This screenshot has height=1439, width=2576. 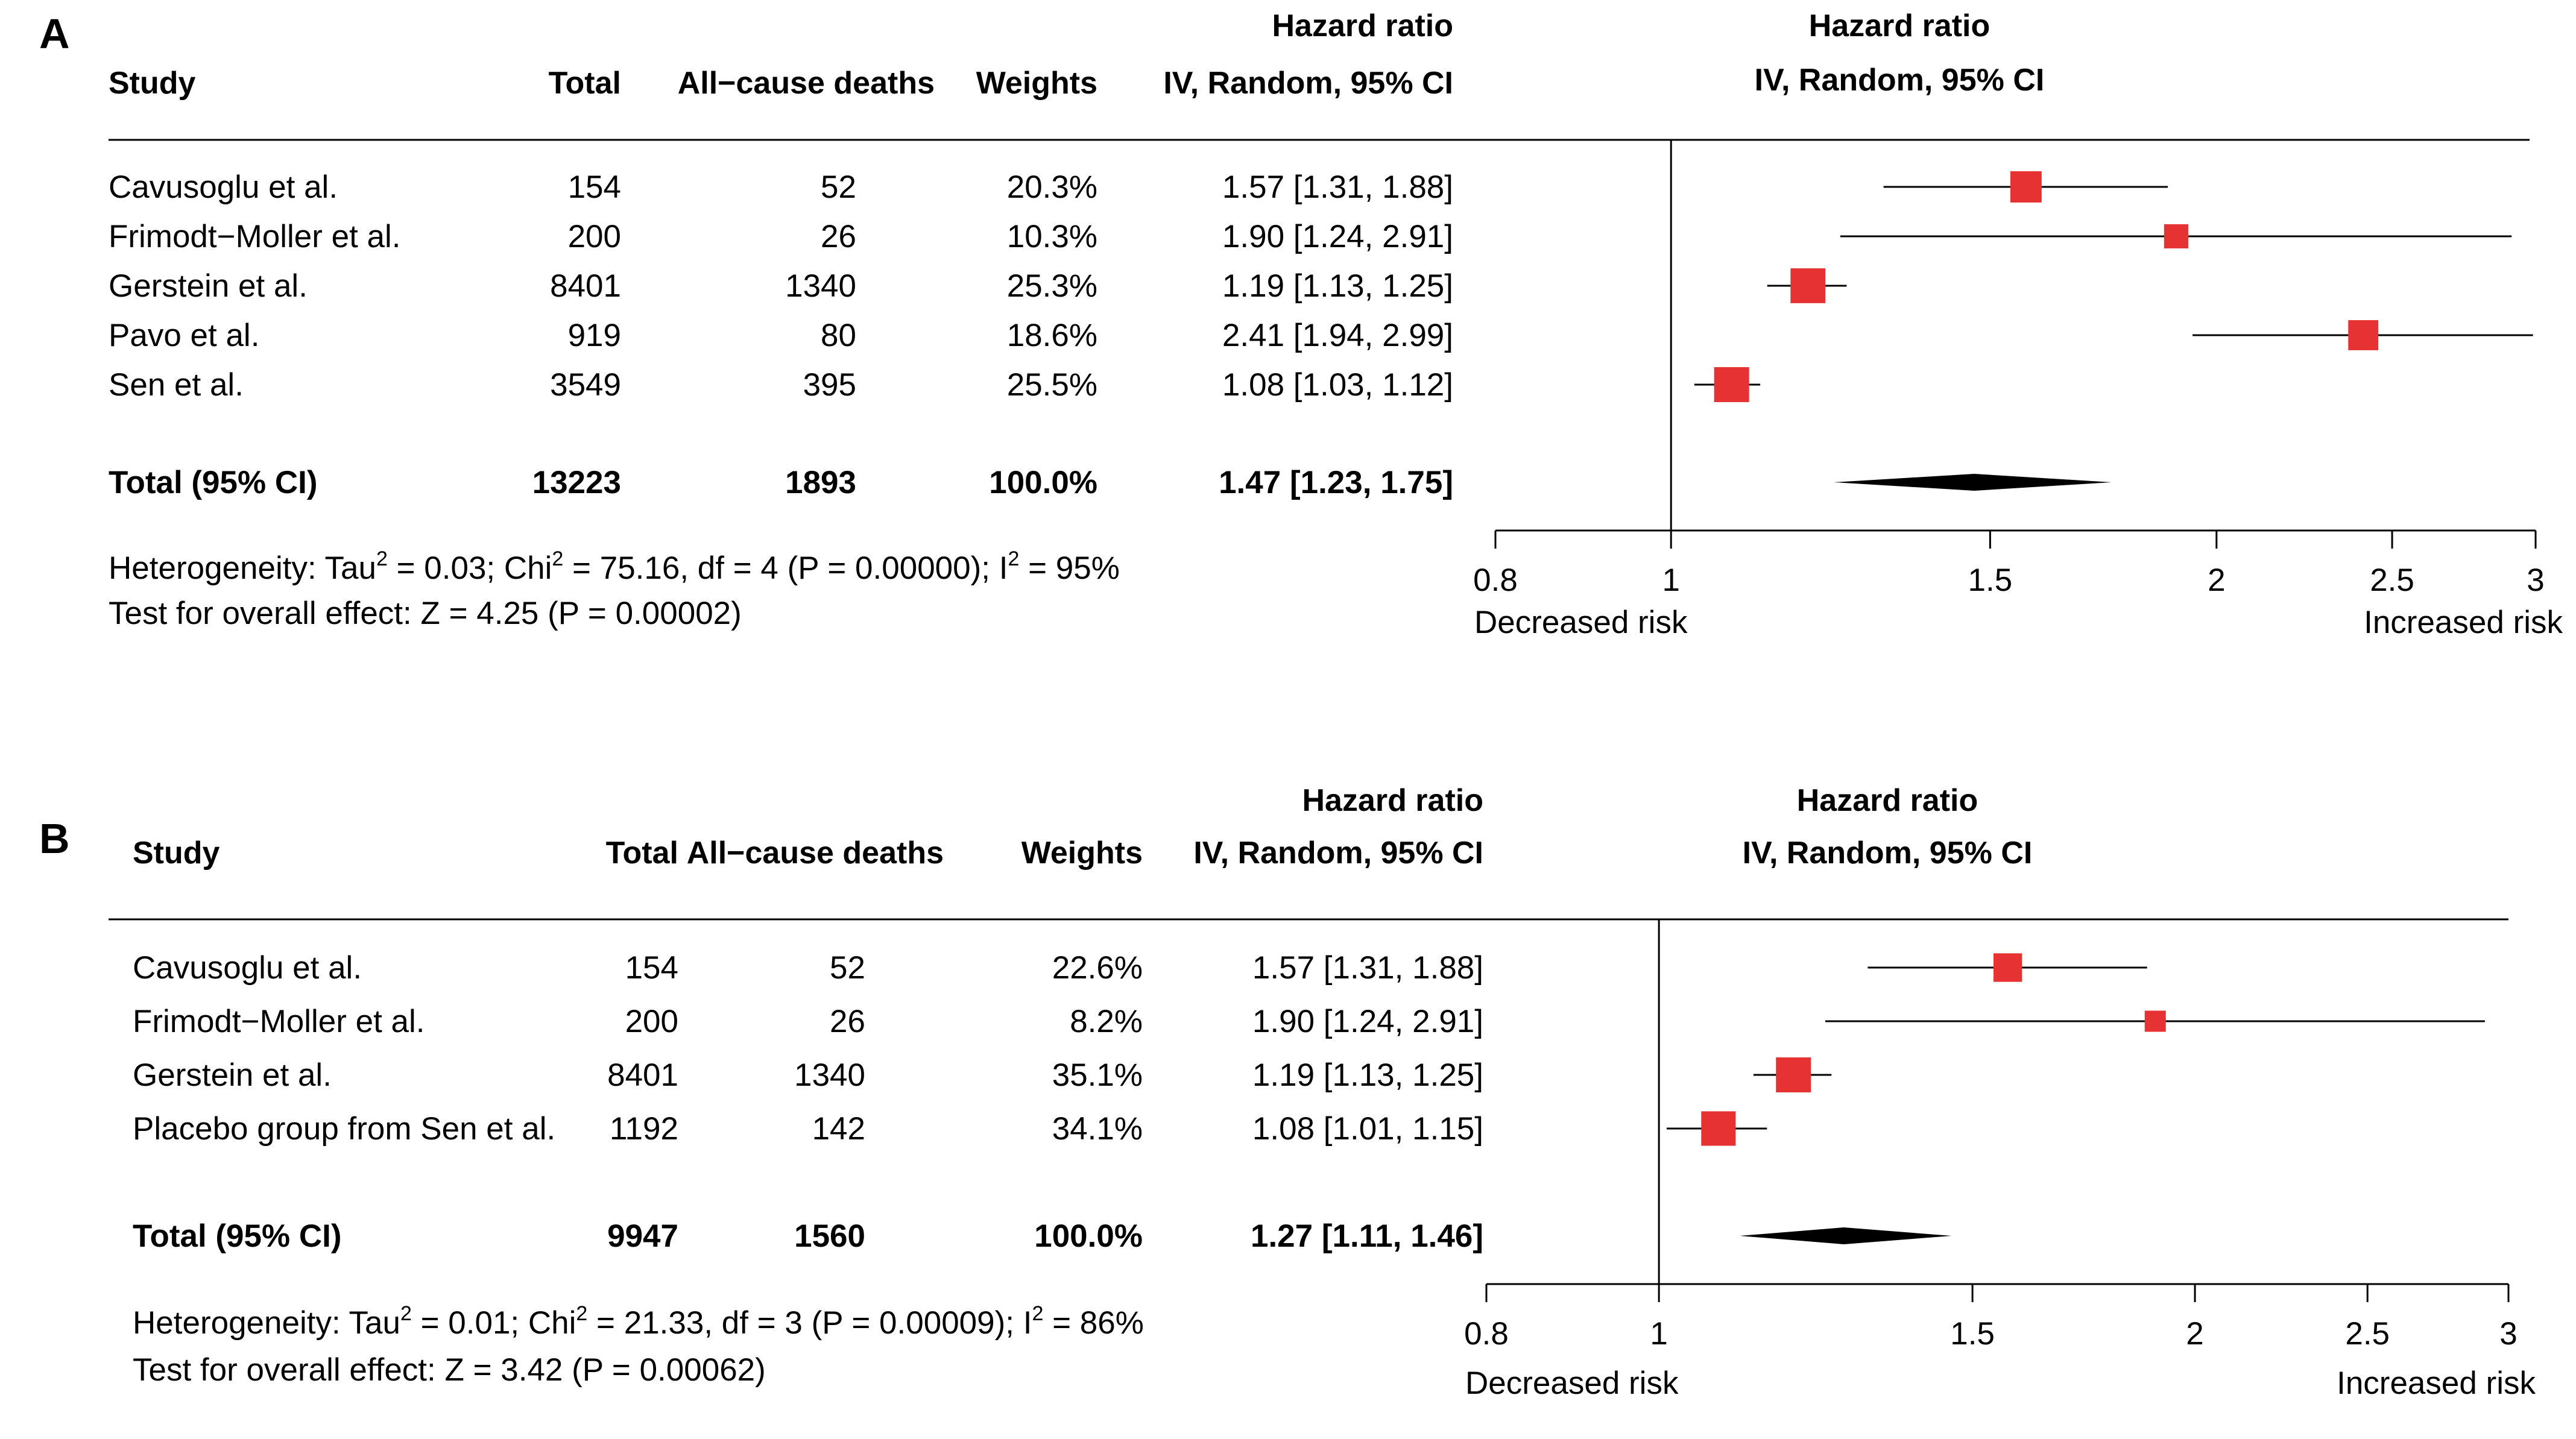 What do you see at coordinates (594, 187) in the screenshot?
I see `study-total: 154` at bounding box center [594, 187].